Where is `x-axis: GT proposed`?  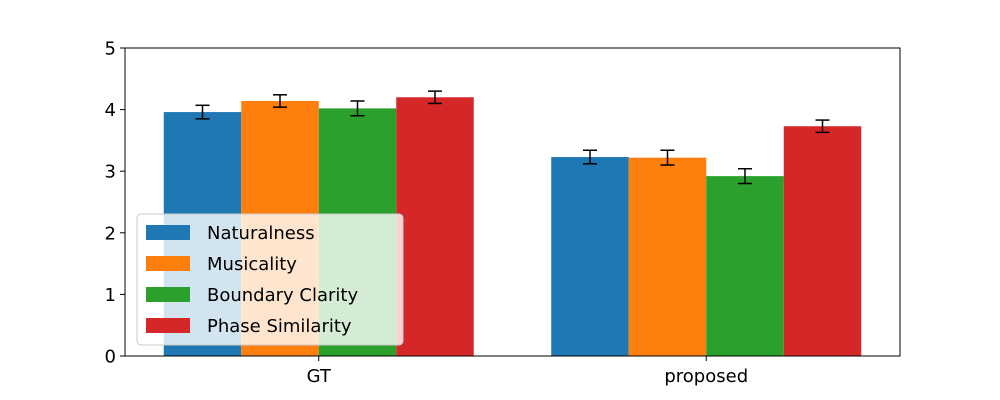 x-axis: GT proposed is located at coordinates (527, 371).